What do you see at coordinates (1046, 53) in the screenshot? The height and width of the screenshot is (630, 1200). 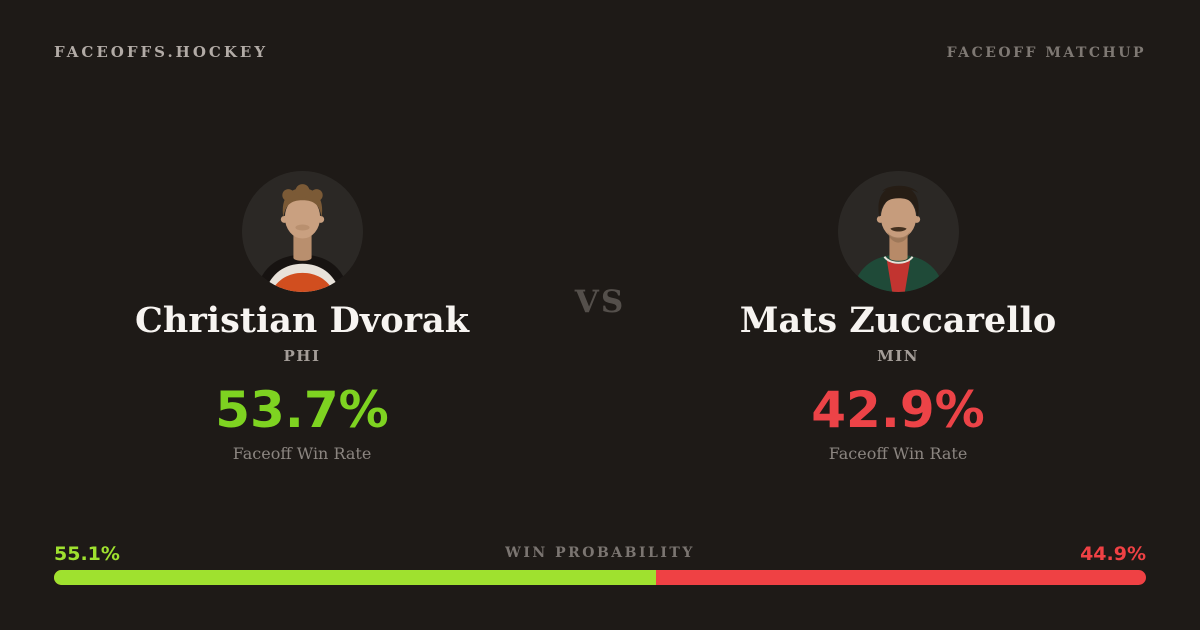 I see `page-label: FACEOFF MATCHUP` at bounding box center [1046, 53].